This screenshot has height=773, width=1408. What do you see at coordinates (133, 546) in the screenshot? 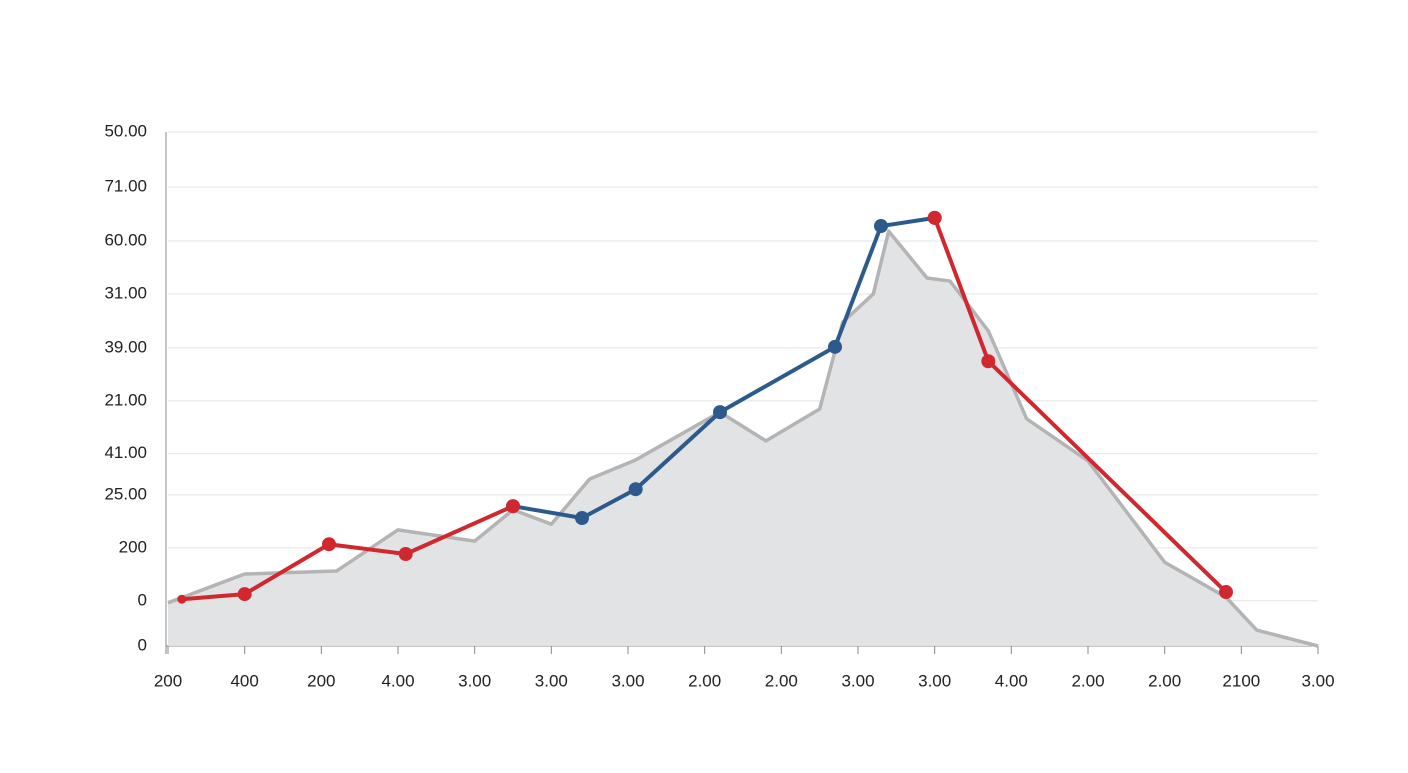
I see `y-tick-label: 200` at bounding box center [133, 546].